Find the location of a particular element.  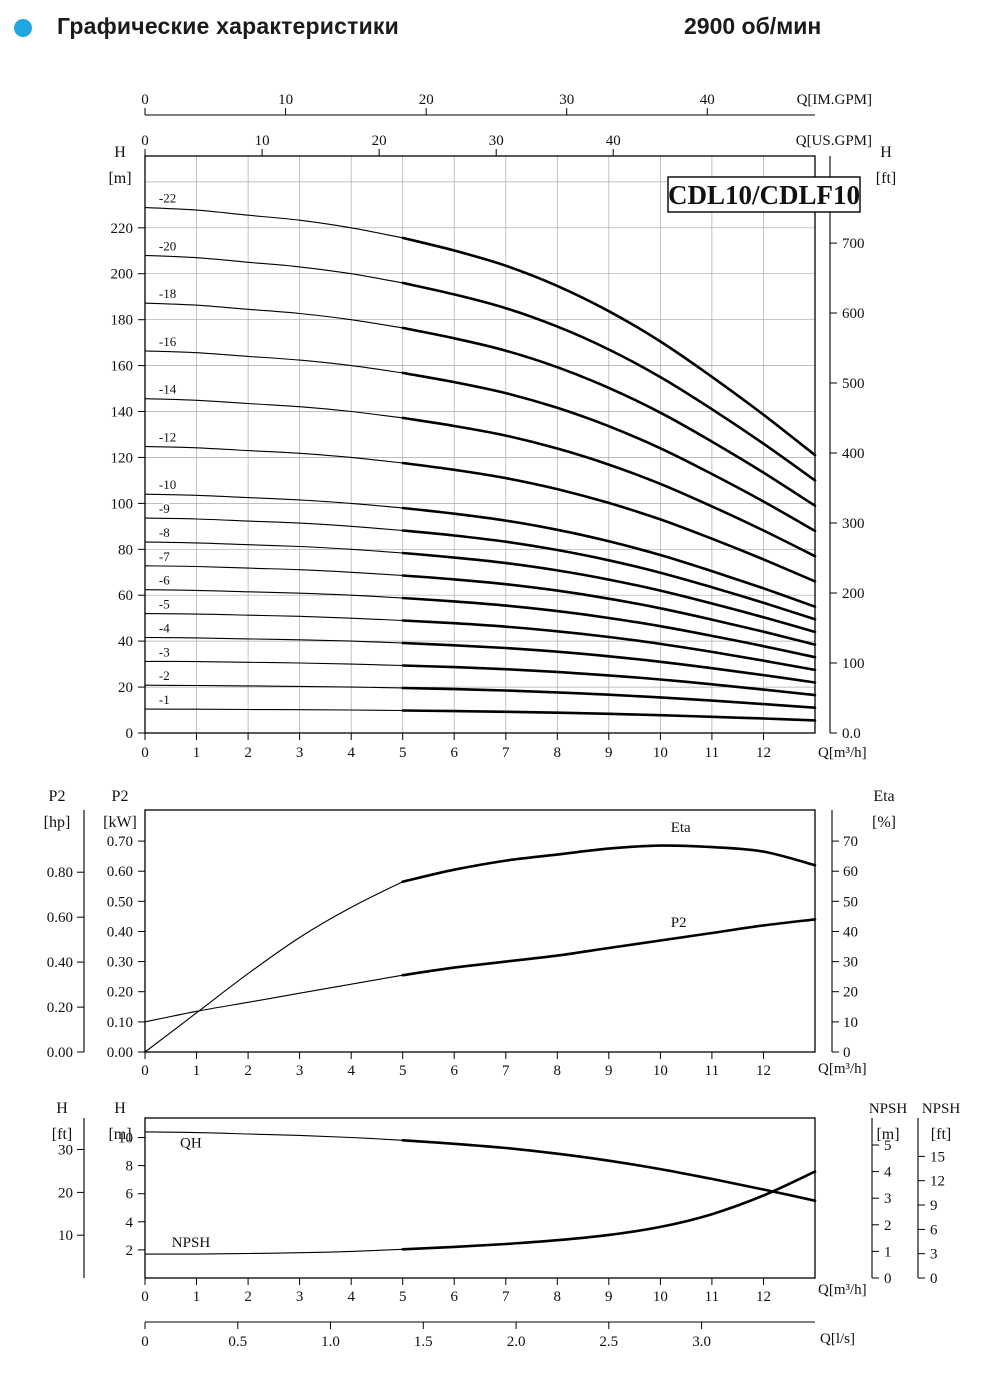

chart-title-box is located at coordinates (764, 194).